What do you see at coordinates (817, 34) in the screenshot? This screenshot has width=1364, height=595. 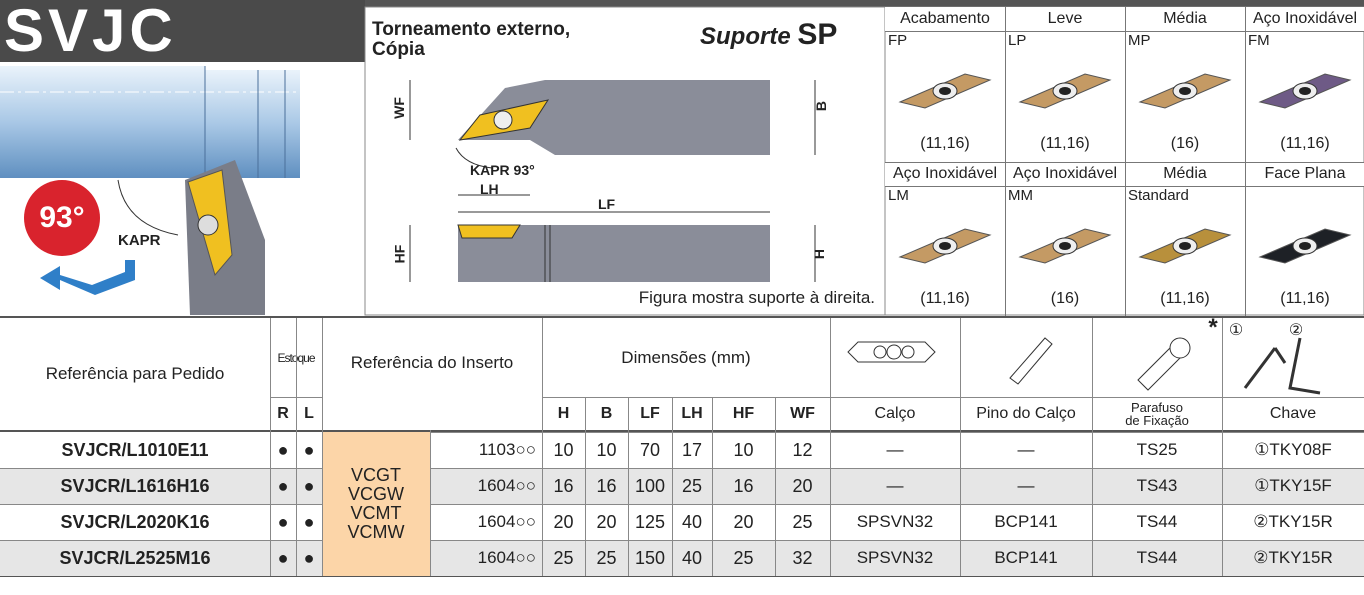 I see `holder-code: SP` at bounding box center [817, 34].